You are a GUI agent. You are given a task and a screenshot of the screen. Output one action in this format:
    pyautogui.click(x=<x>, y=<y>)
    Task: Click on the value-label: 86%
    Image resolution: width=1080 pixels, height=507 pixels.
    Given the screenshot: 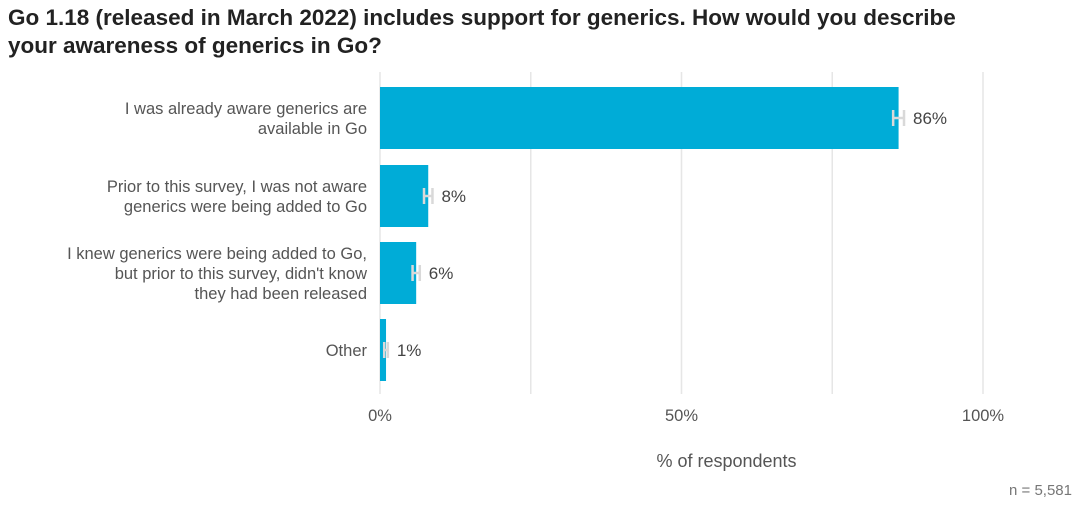 What is the action you would take?
    pyautogui.click(x=930, y=118)
    